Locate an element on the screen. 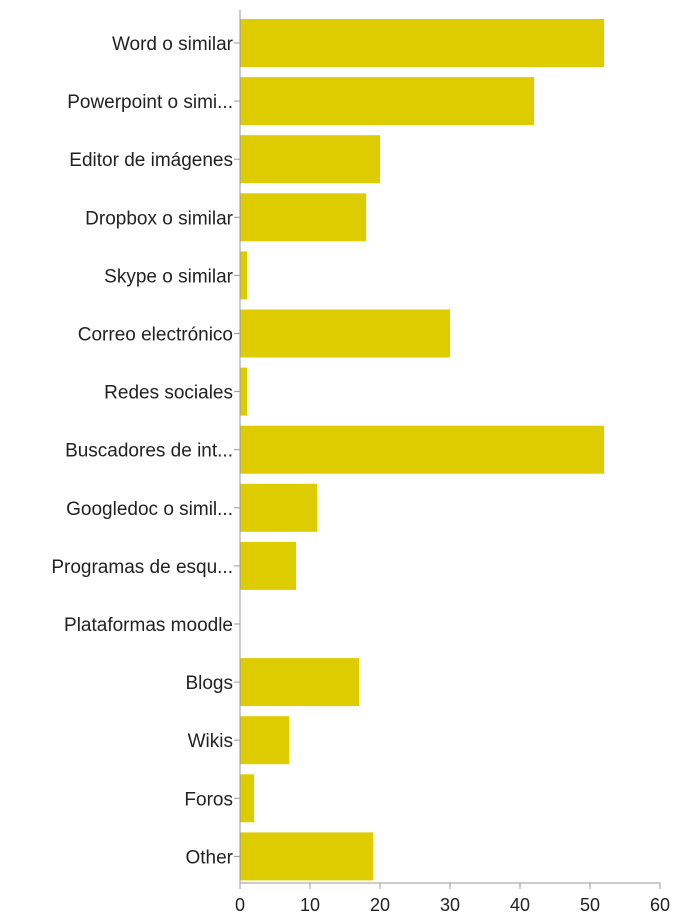 The image size is (674, 918). x-tick-label: 10 is located at coordinates (310, 905).